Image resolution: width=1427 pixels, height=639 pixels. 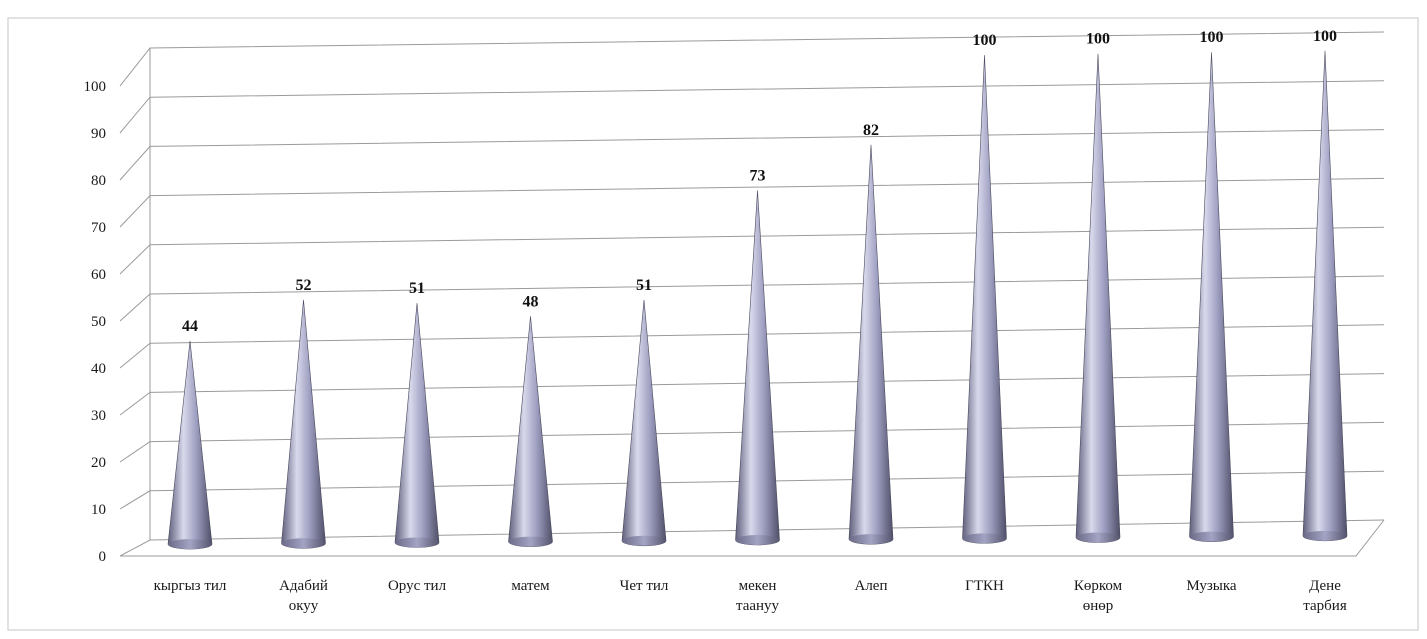 I want to click on y-axis: 0 10 20 30 40 50 60 70 80 90 100, so click(x=95, y=322).